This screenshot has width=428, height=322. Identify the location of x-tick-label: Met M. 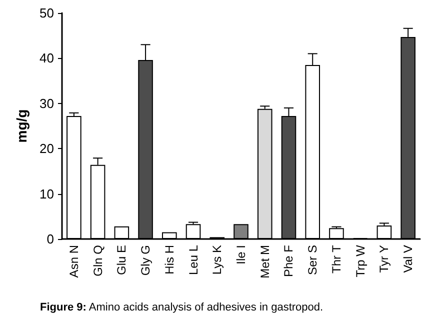
(265, 261).